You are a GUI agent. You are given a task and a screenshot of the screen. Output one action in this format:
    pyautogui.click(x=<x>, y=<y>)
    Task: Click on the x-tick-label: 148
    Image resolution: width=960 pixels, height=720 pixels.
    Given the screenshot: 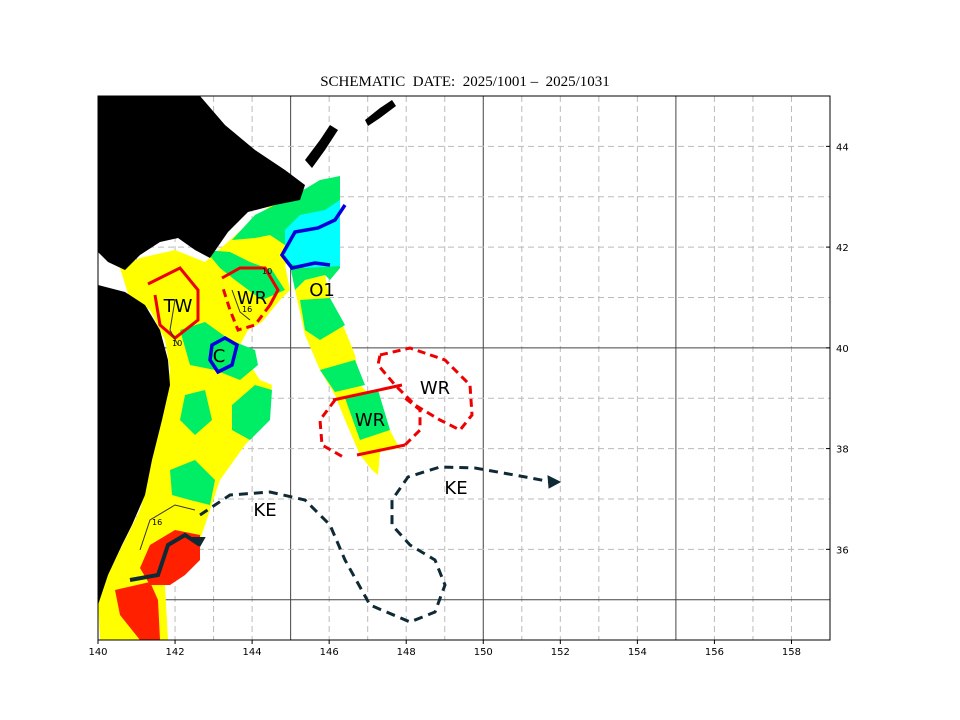 What is the action you would take?
    pyautogui.click(x=406, y=652)
    